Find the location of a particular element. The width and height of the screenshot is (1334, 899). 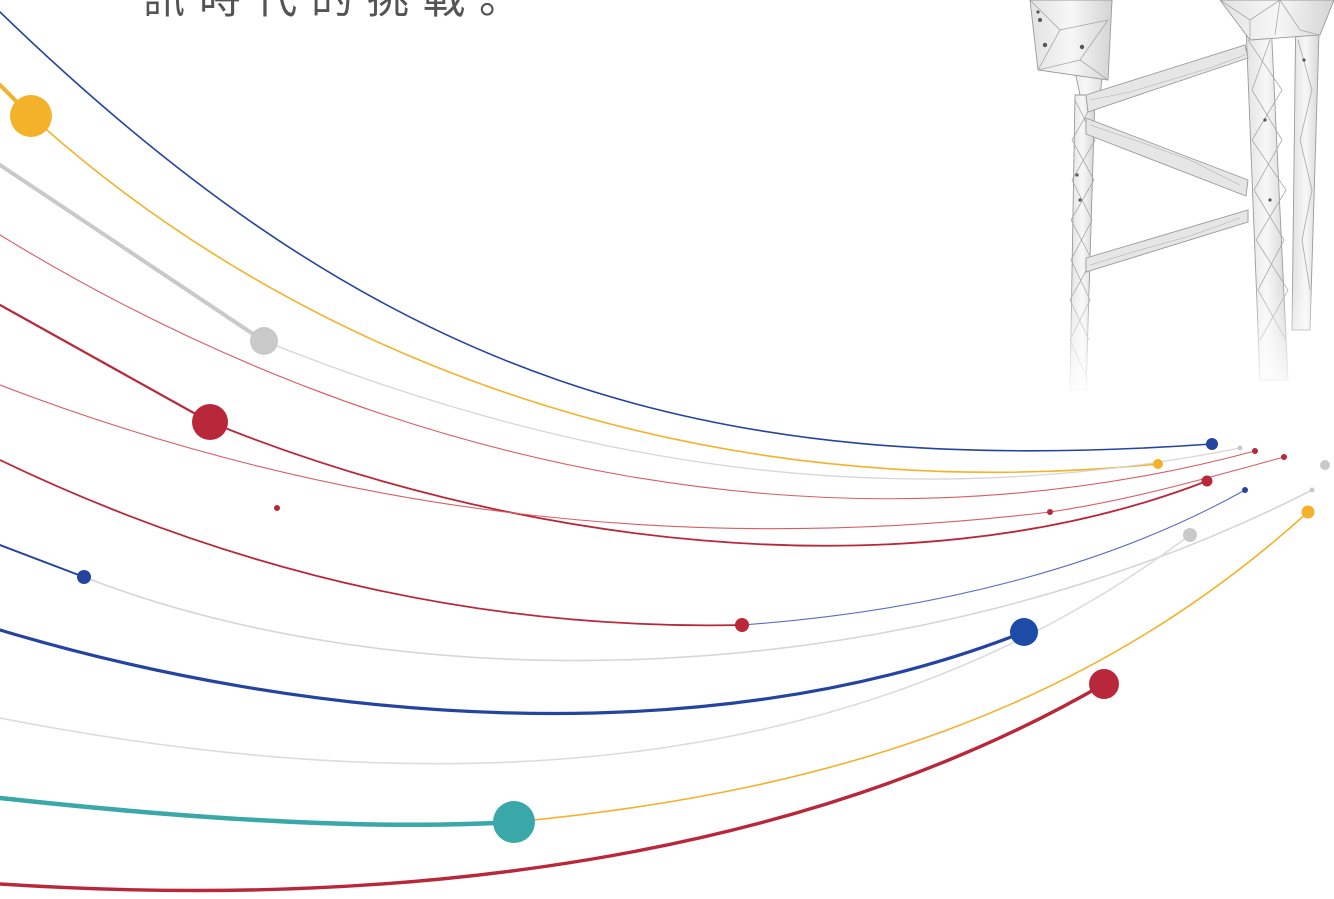

curve-grey-thick is located at coordinates (132, 252).